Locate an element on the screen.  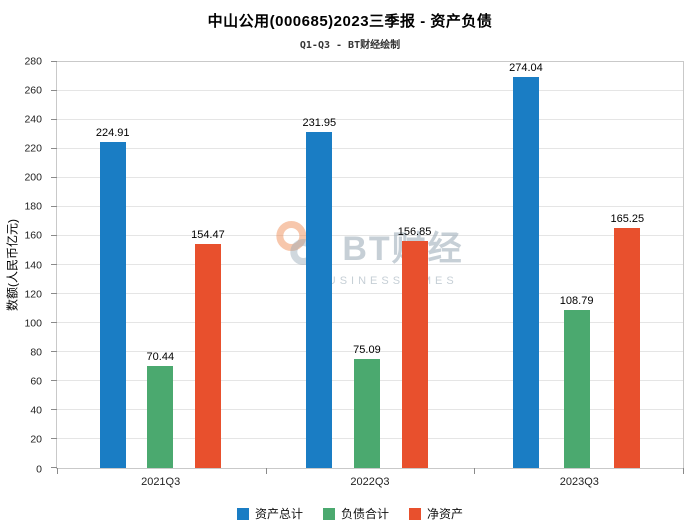
bar-value-label: 75.09 is located at coordinates (367, 350).